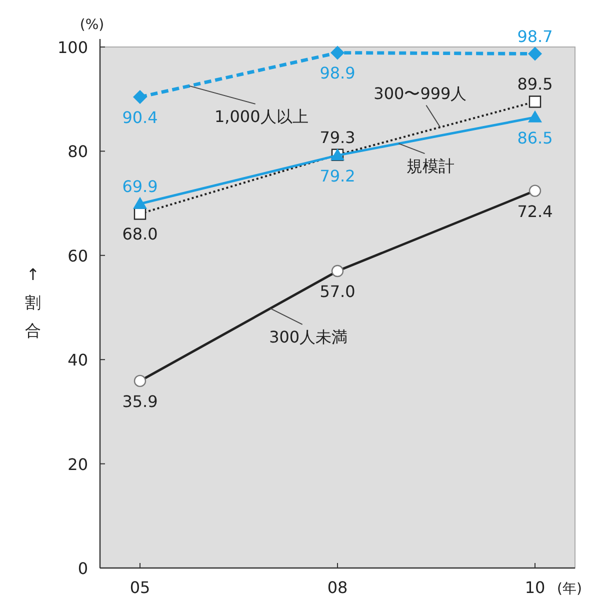 The image size is (596, 599). Describe the element at coordinates (261, 116) in the screenshot. I see `series-label: 1,000人以上` at that location.